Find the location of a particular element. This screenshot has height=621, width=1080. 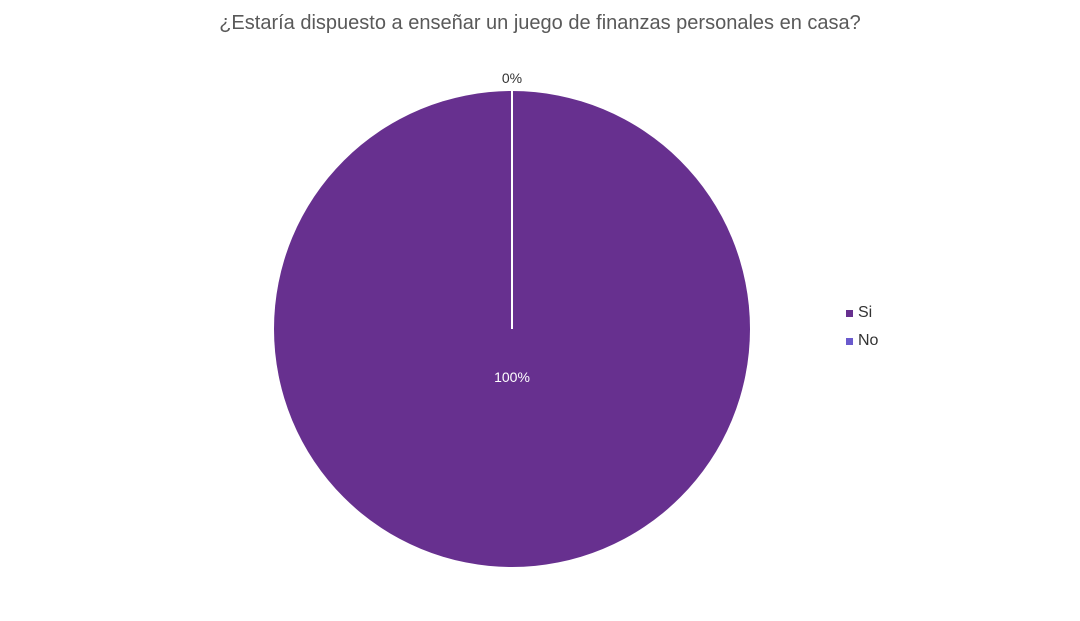

legend-item-si: Si is located at coordinates (862, 313).